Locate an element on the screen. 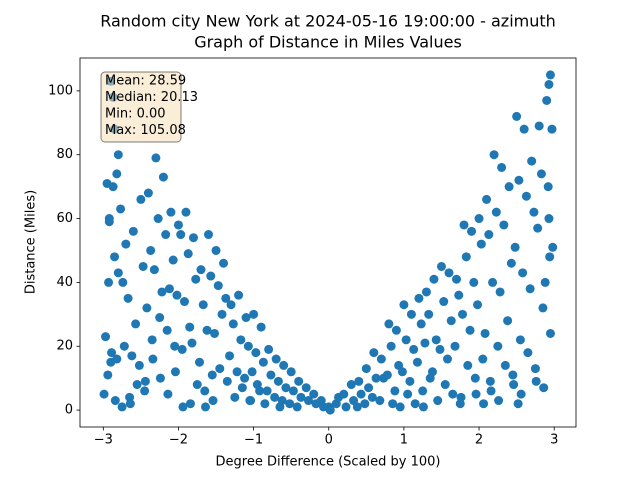 Image resolution: width=640 pixels, height=480 pixels. stats-line: Max: 105.08 is located at coordinates (145, 130).